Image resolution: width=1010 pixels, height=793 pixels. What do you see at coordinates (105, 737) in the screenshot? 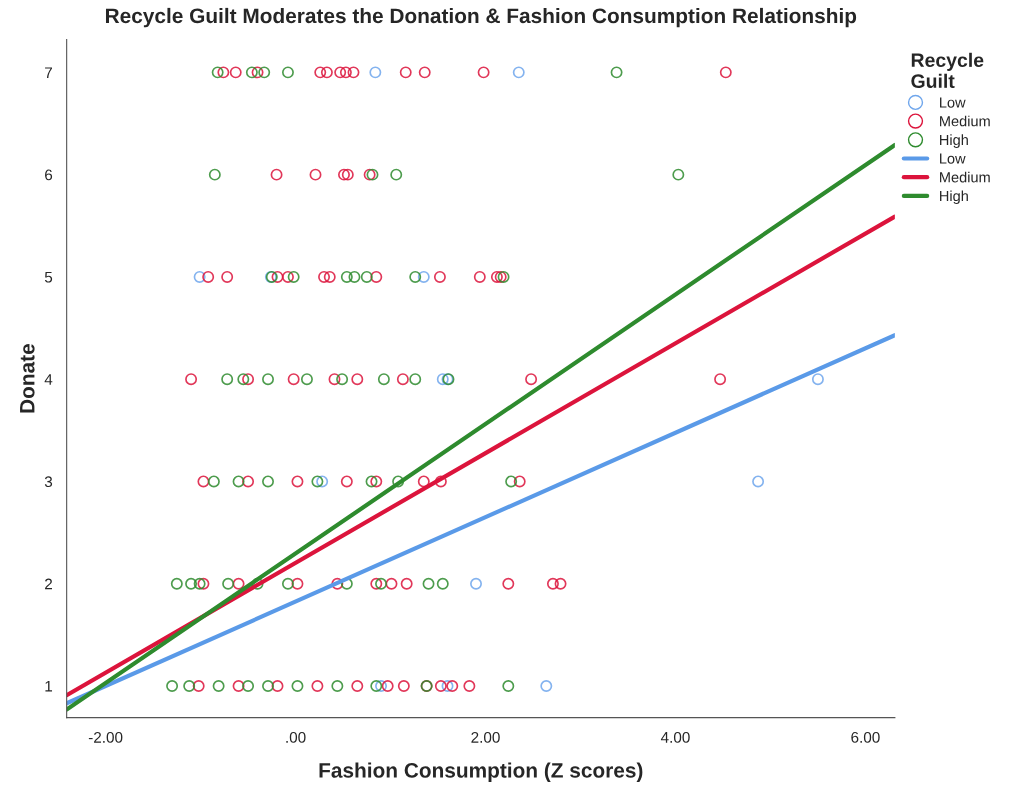
I see `x-tick-label: -2.00` at bounding box center [105, 737].